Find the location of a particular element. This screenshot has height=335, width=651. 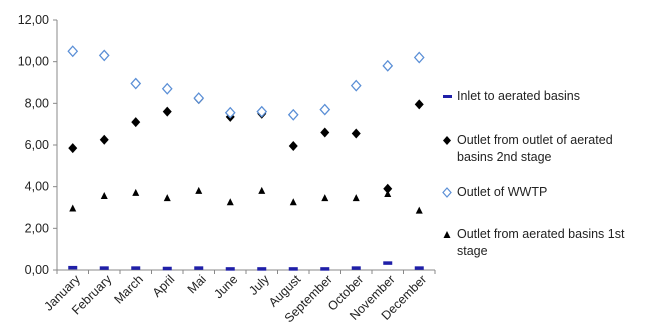

y-tick-label: 10,00 is located at coordinates (33, 62).